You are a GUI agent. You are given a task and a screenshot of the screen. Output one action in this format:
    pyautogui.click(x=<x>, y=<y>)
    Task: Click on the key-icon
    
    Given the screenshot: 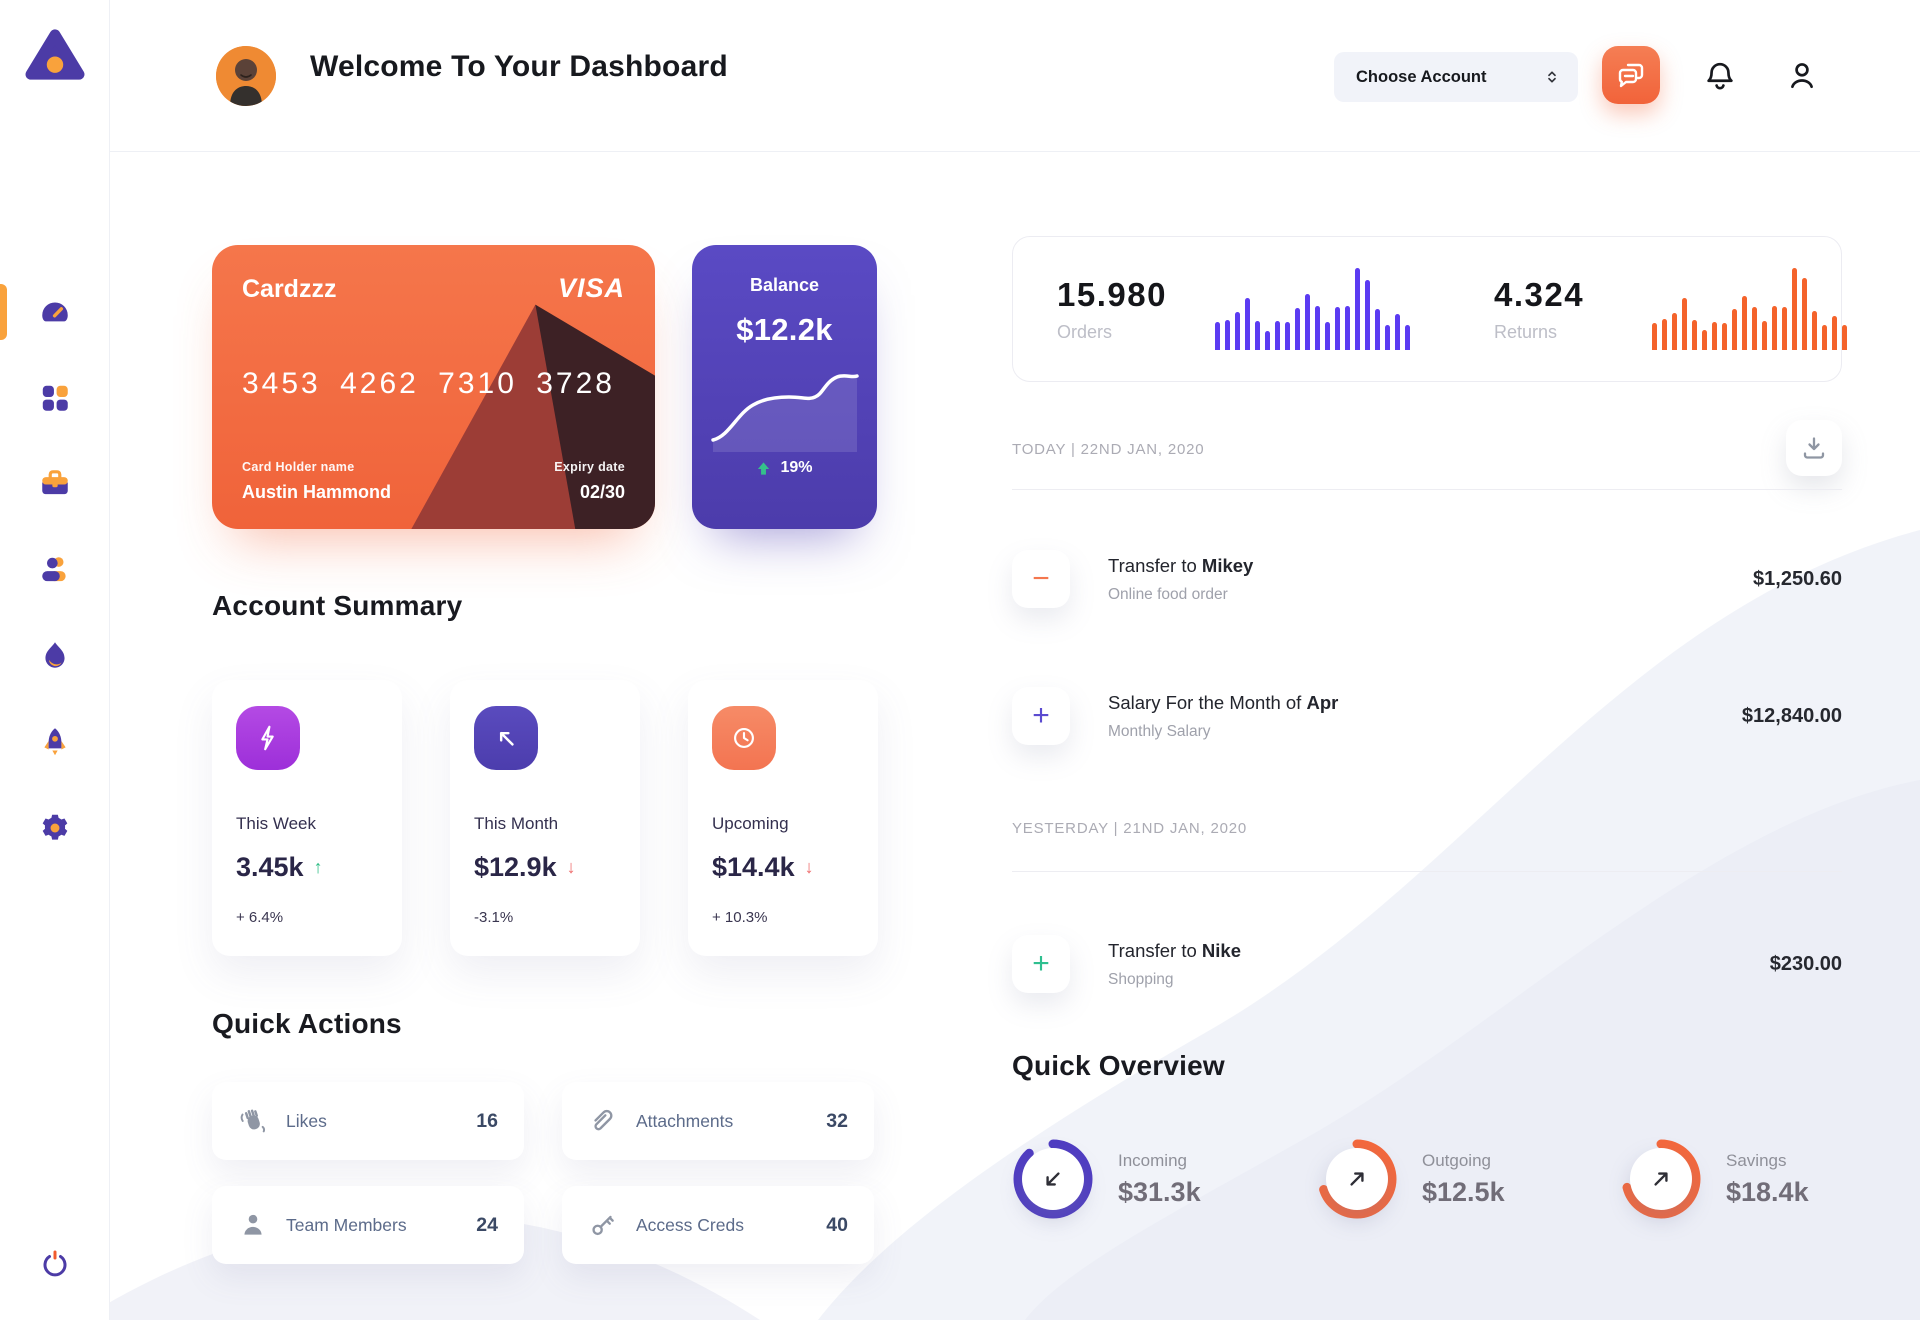 What is the action you would take?
    pyautogui.click(x=603, y=1225)
    